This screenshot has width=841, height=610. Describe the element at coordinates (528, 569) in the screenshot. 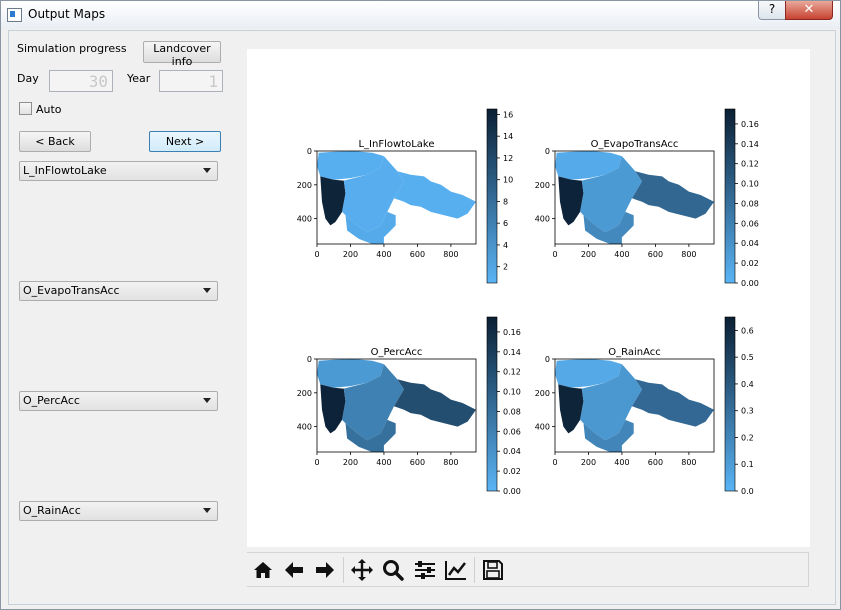

I see `navigation-toolbar` at that location.